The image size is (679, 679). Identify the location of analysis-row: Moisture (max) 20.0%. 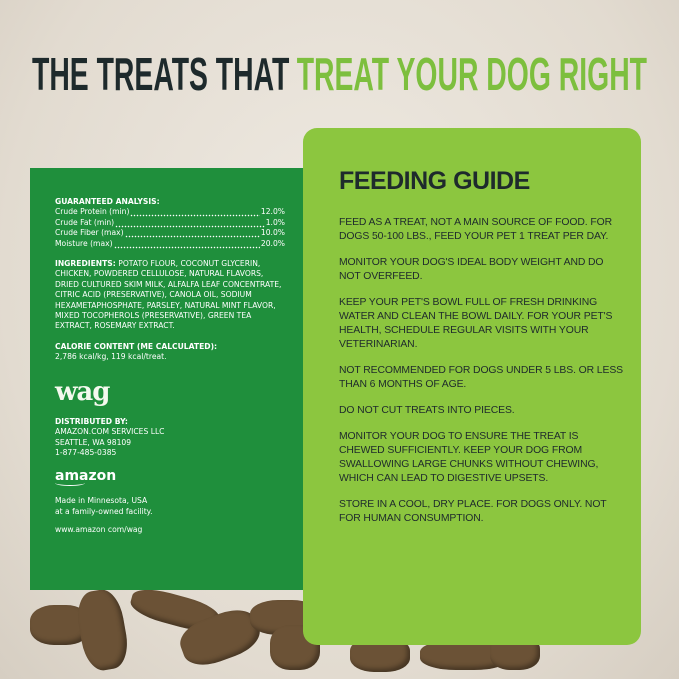
(170, 244).